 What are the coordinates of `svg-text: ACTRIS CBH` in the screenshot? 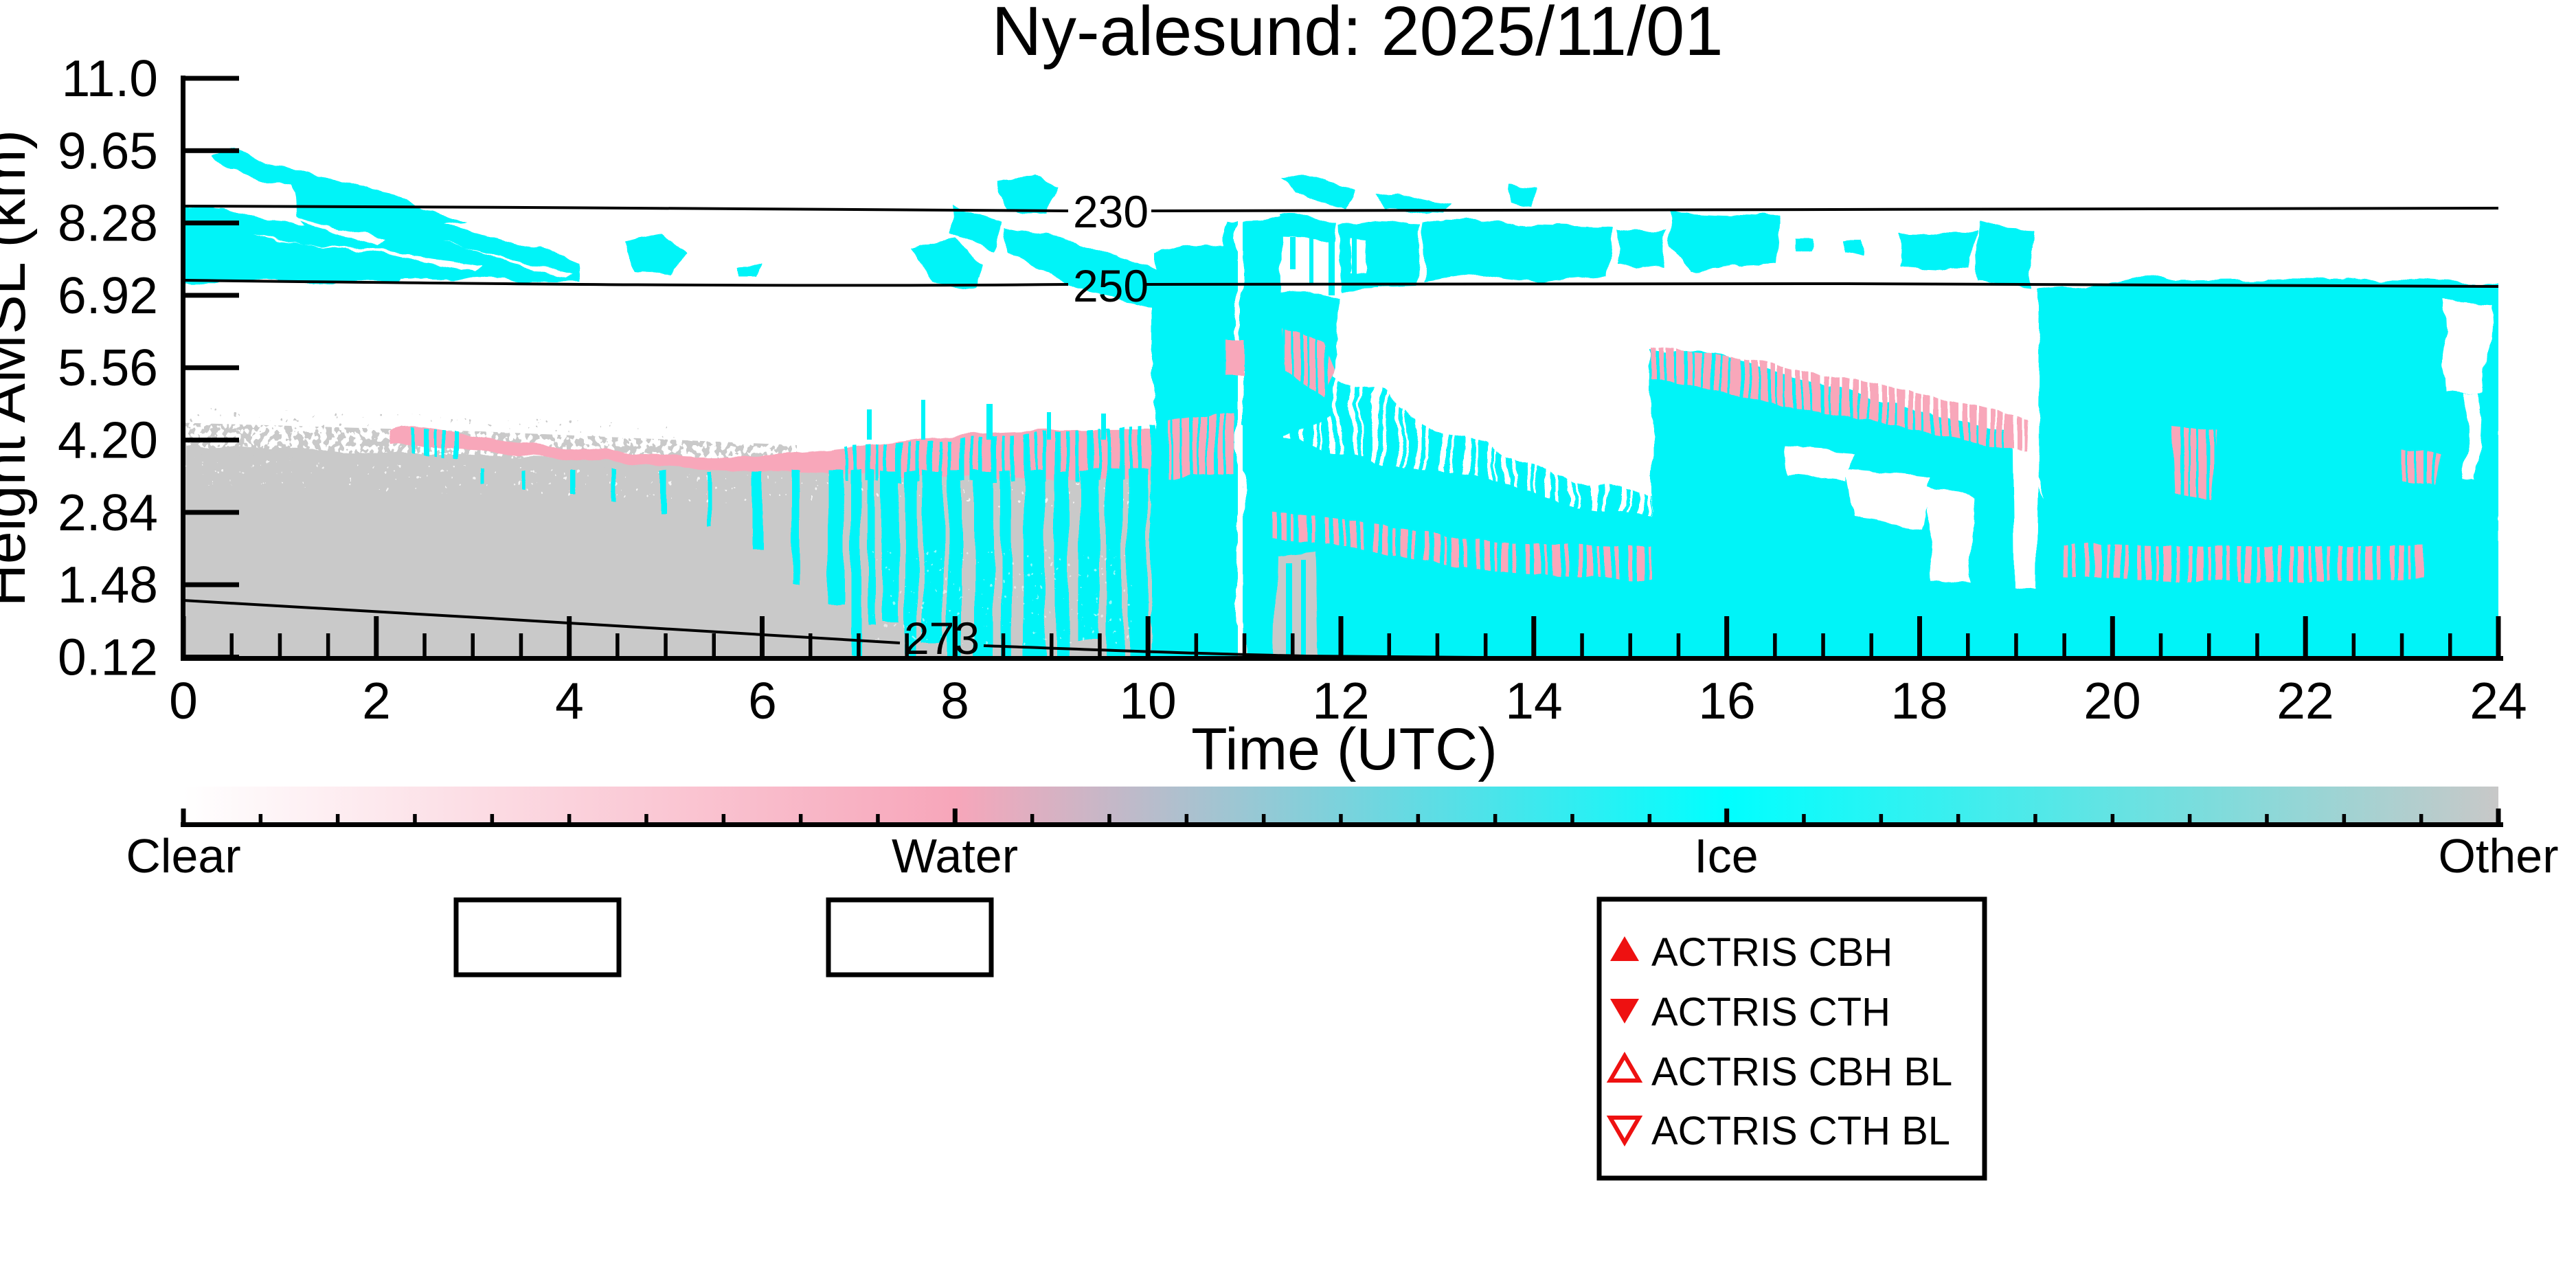 It's located at (1772, 952).